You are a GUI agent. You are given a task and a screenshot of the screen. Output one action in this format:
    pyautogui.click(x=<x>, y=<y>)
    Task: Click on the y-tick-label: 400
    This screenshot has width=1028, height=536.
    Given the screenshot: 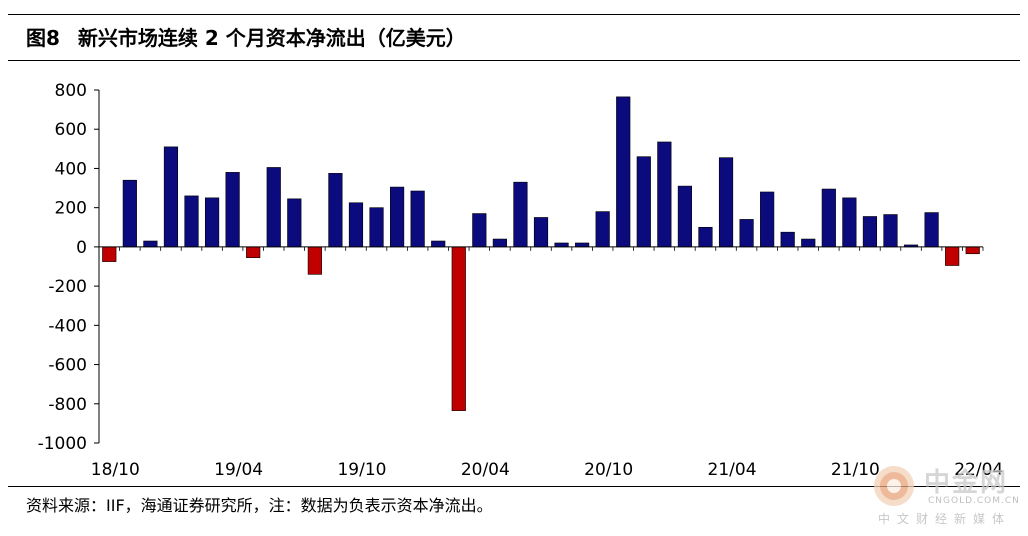 What is the action you would take?
    pyautogui.click(x=71, y=169)
    